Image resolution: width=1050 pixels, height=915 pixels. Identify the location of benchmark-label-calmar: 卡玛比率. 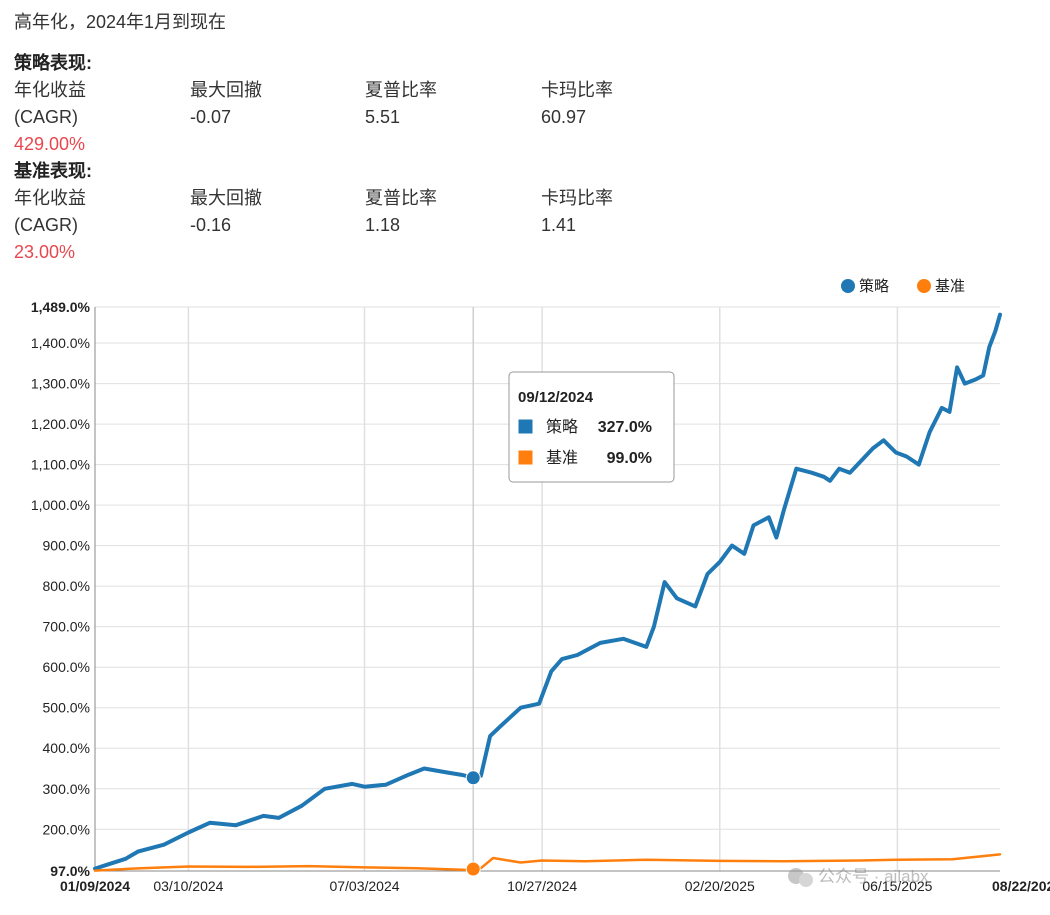
(577, 198).